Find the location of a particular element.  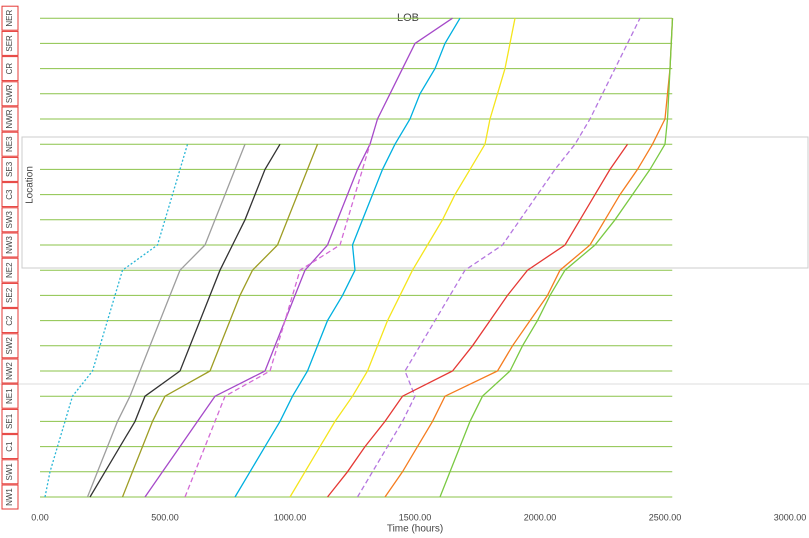

y-tick-label: NE1 is located at coordinates (9, 396).